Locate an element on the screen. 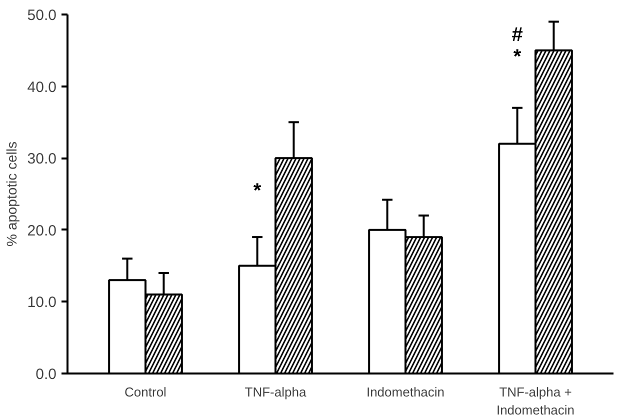 This screenshot has width=618, height=420. x-tick-label: TNF-alpha is located at coordinates (275, 392).